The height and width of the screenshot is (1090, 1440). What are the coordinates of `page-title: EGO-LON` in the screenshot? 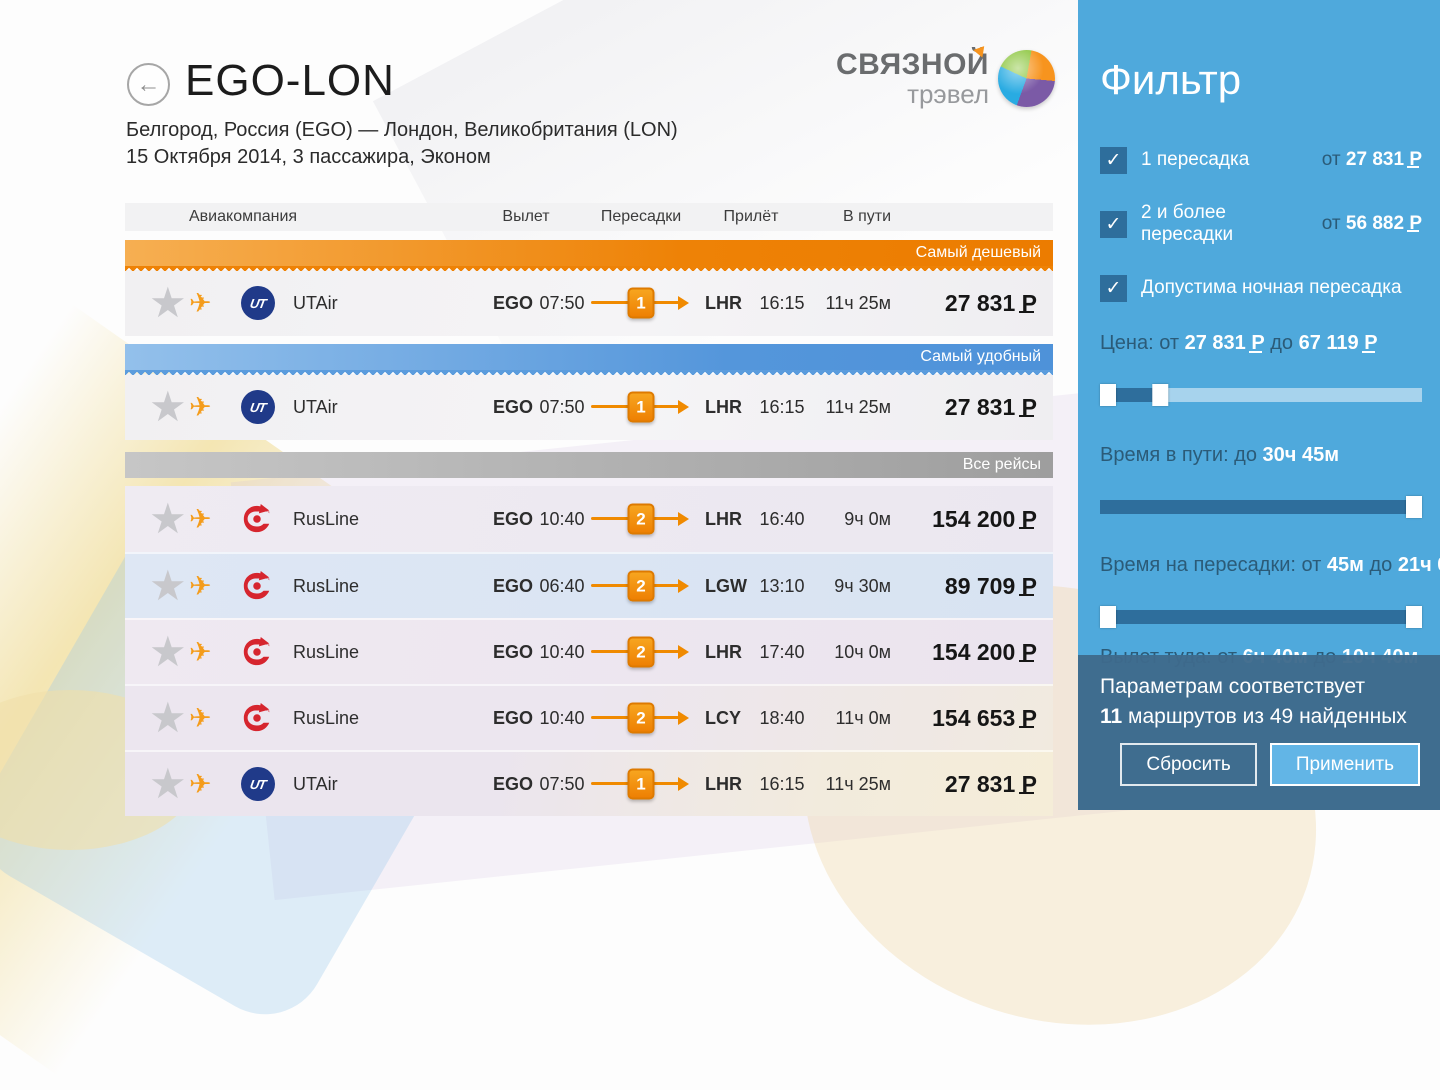 It's located at (290, 81).